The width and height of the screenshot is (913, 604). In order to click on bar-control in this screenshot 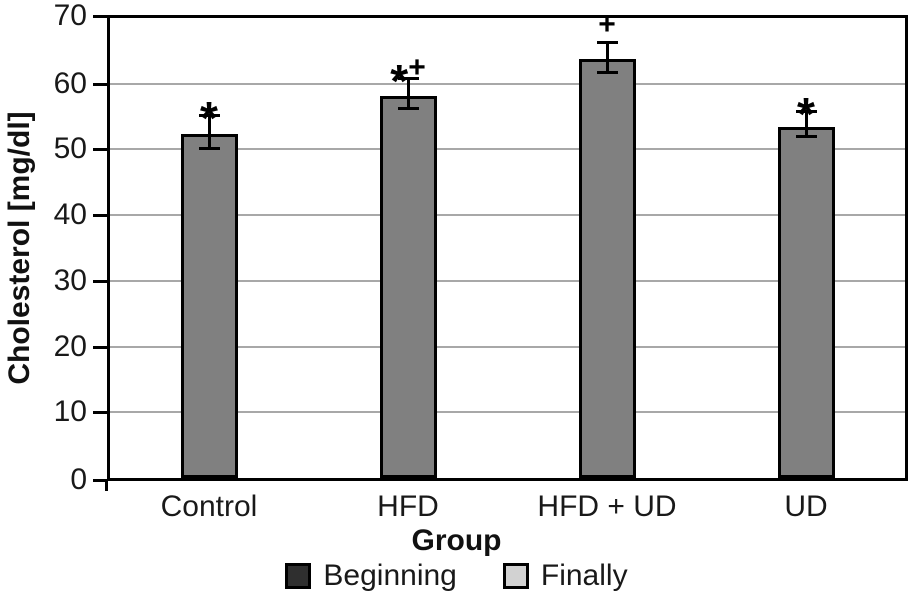, I will do `click(209, 306)`.